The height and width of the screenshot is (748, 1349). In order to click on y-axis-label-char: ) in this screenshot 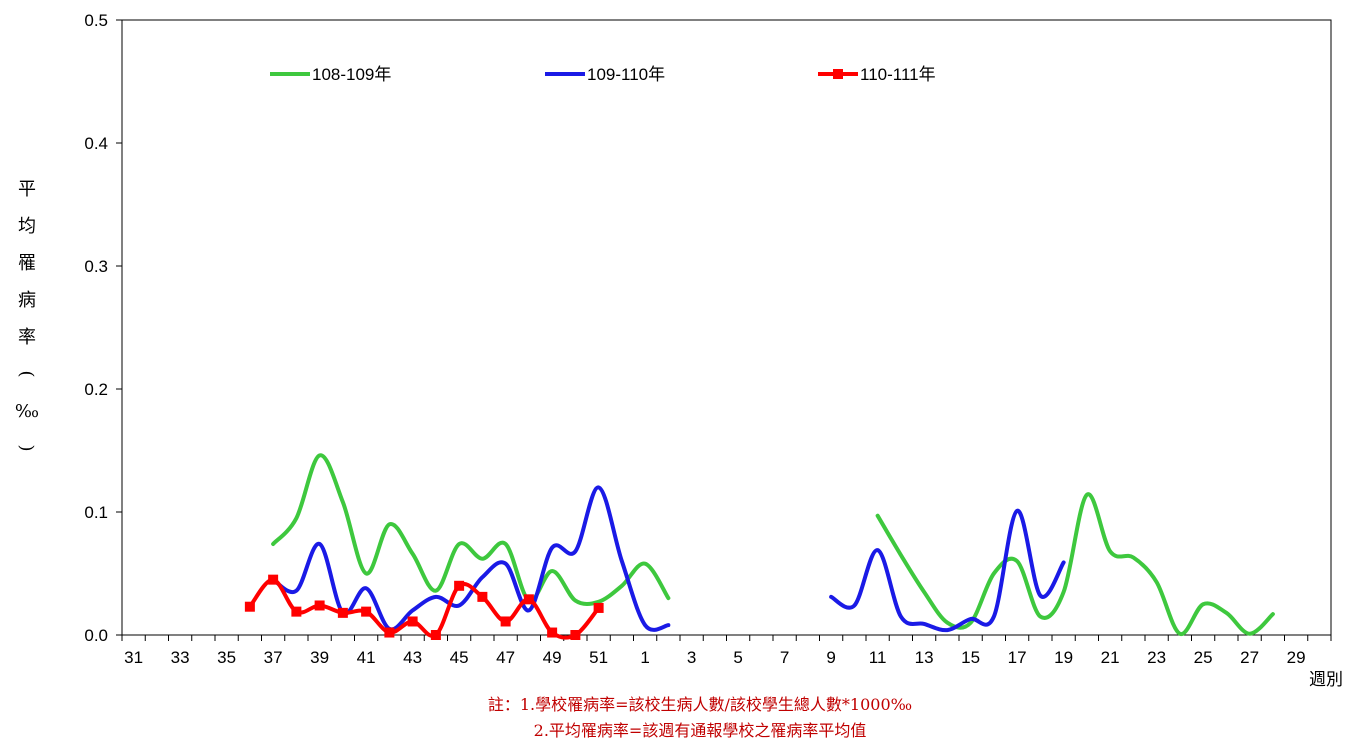, I will do `click(26, 447)`.